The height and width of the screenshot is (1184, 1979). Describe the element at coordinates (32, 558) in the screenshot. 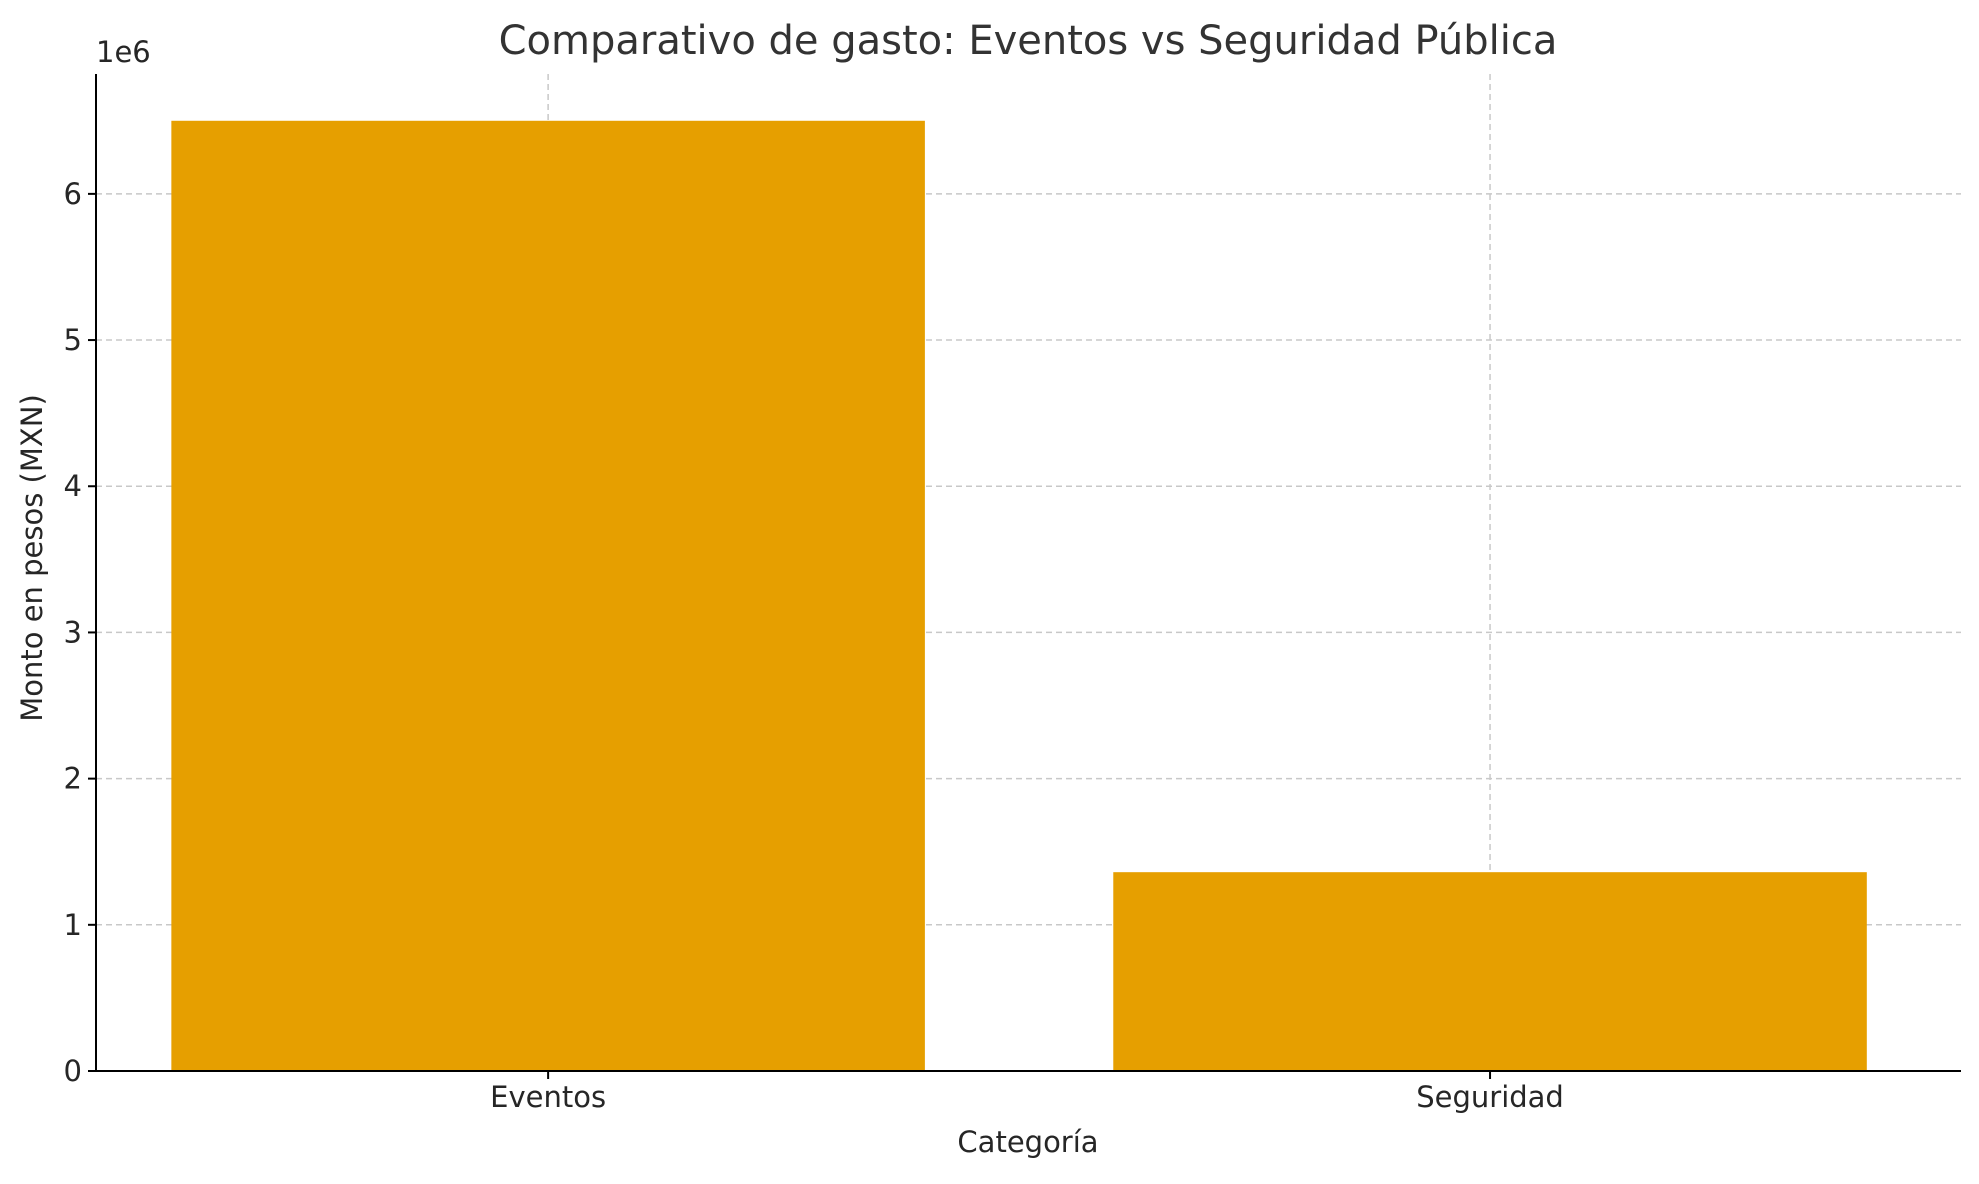

I see `y-axis-label: Monto en pesos (MXN)` at that location.